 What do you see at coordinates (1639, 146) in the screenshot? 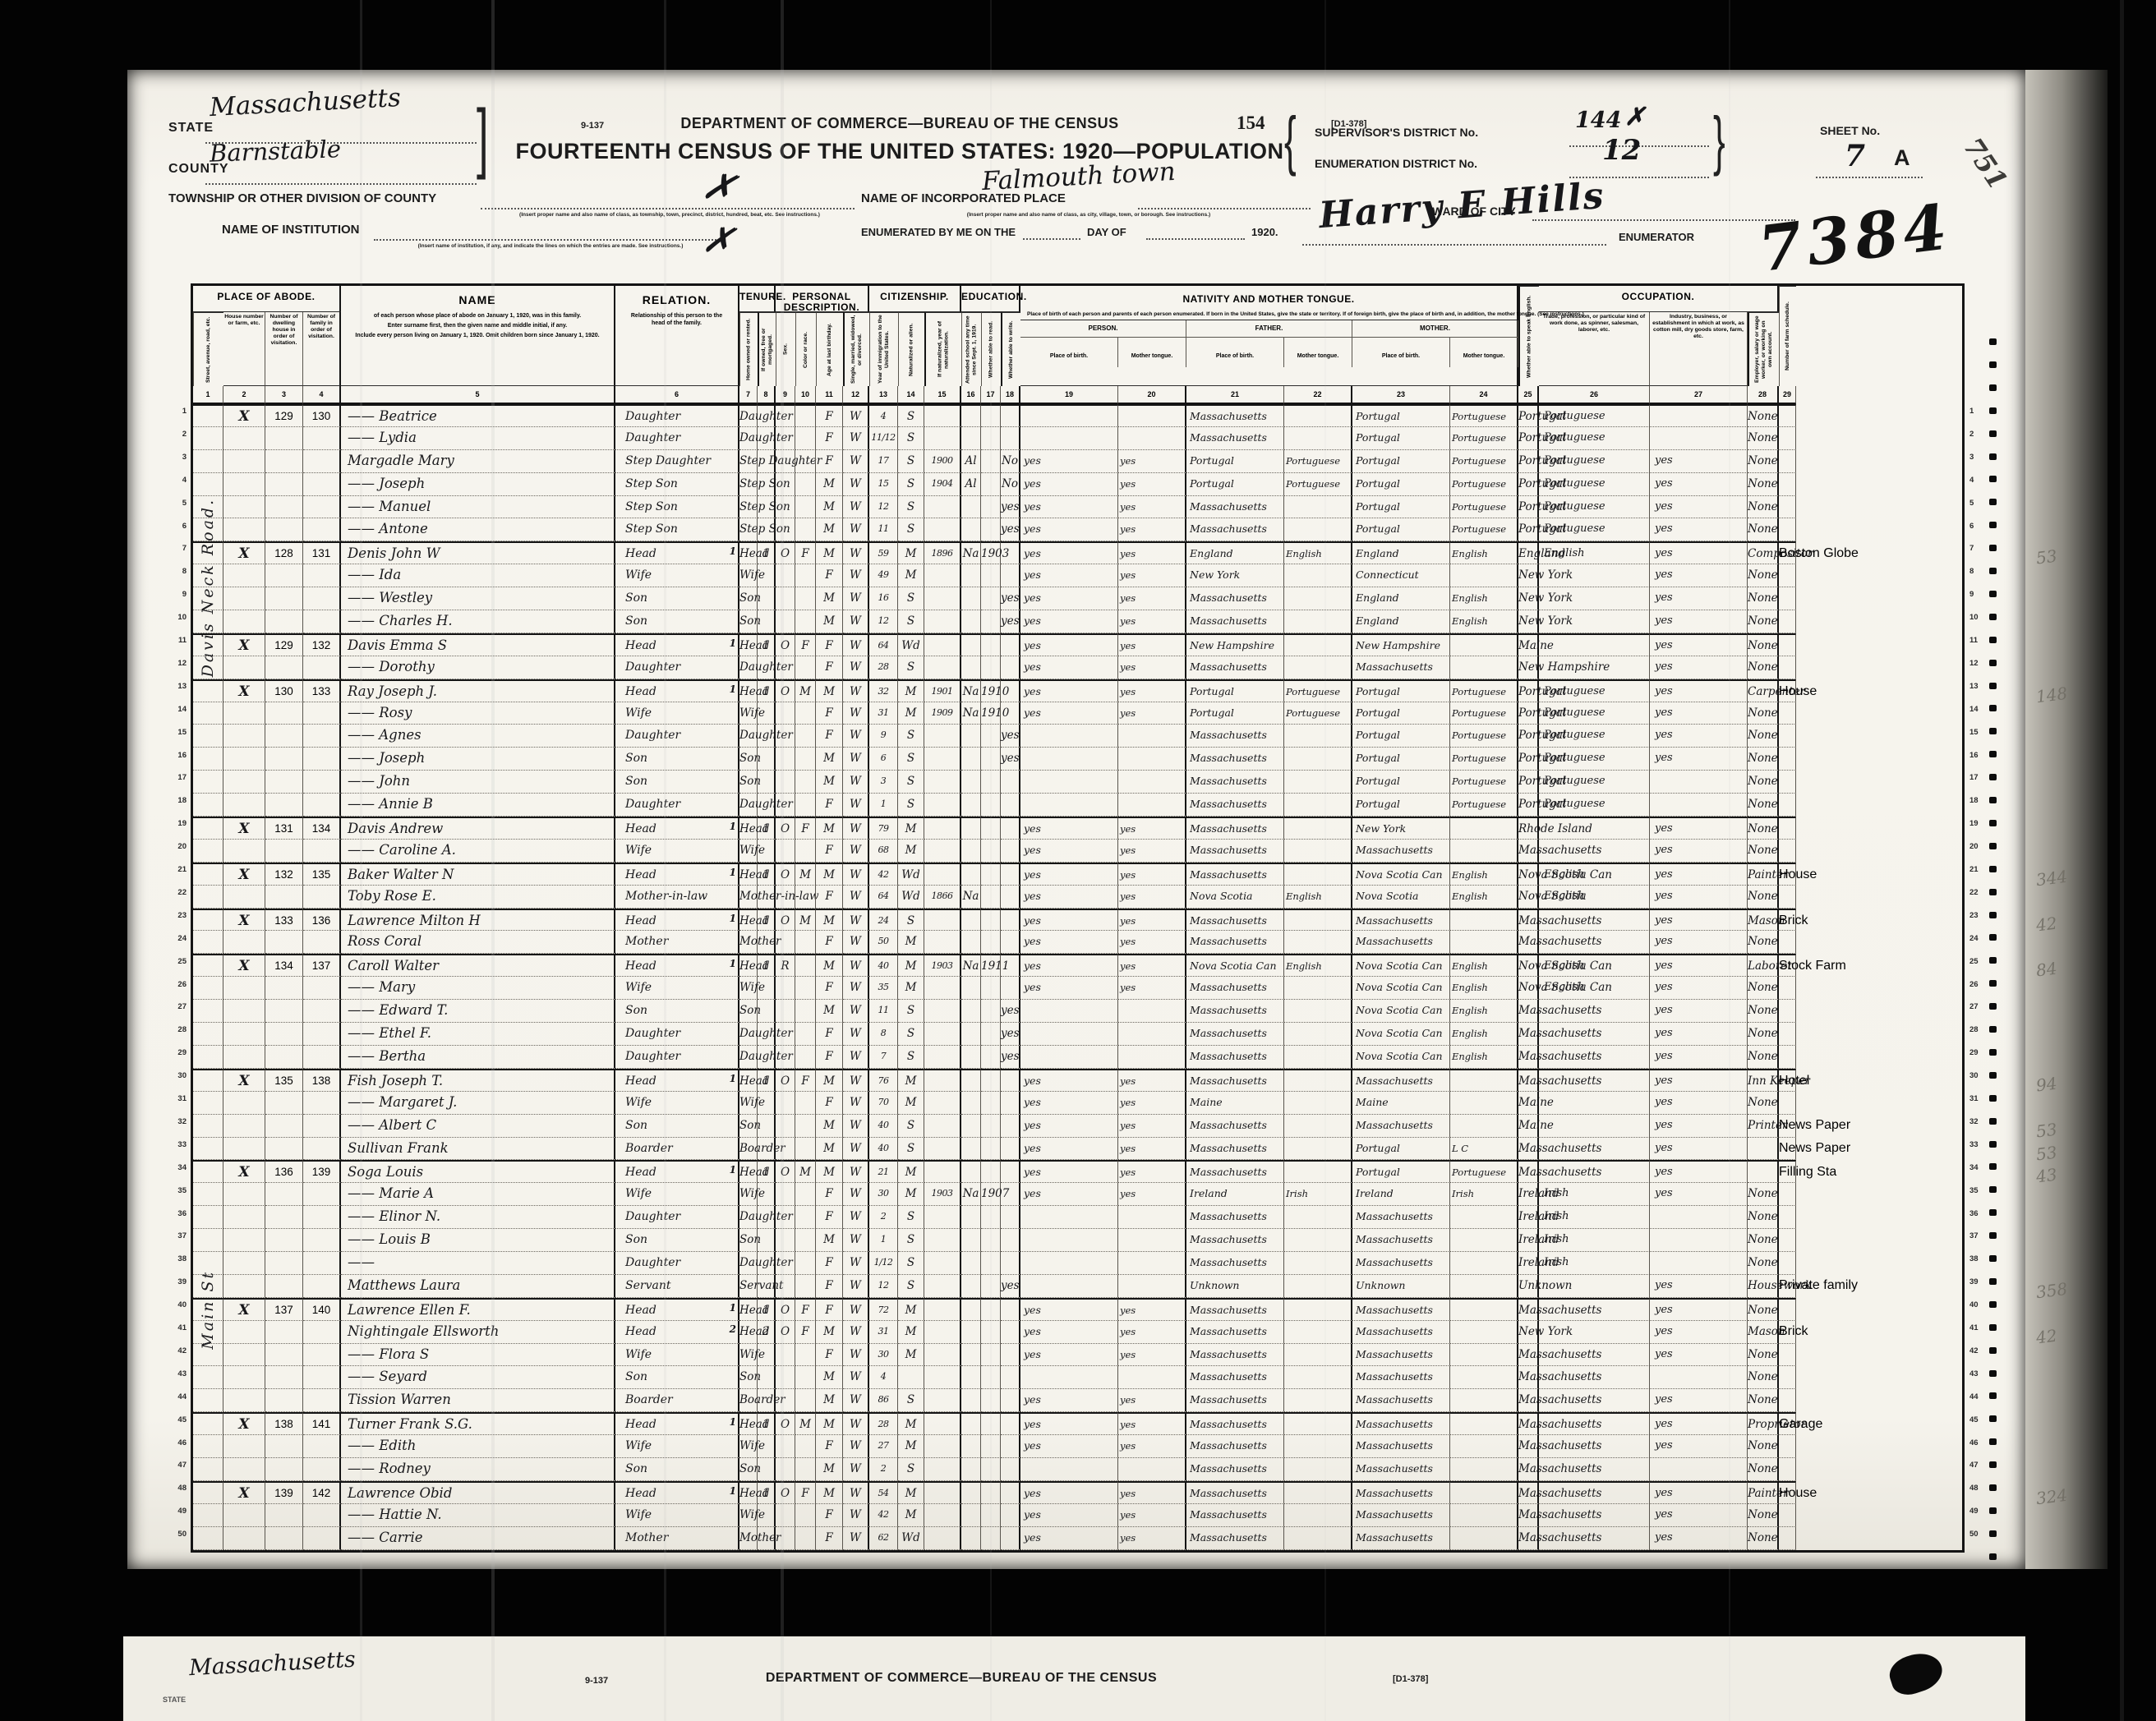
I see `supervisor-fill-line` at bounding box center [1639, 146].